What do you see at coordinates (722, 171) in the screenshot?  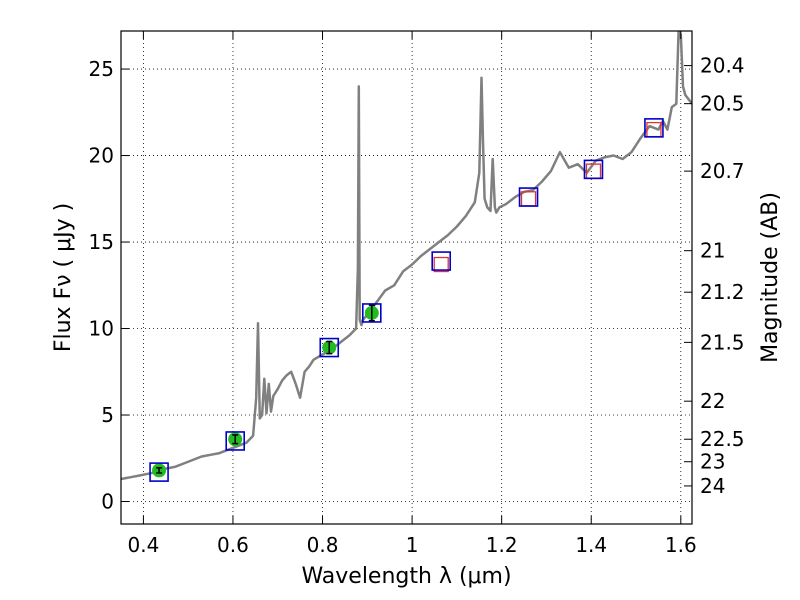 I see `y2-tick-label: 20.7` at bounding box center [722, 171].